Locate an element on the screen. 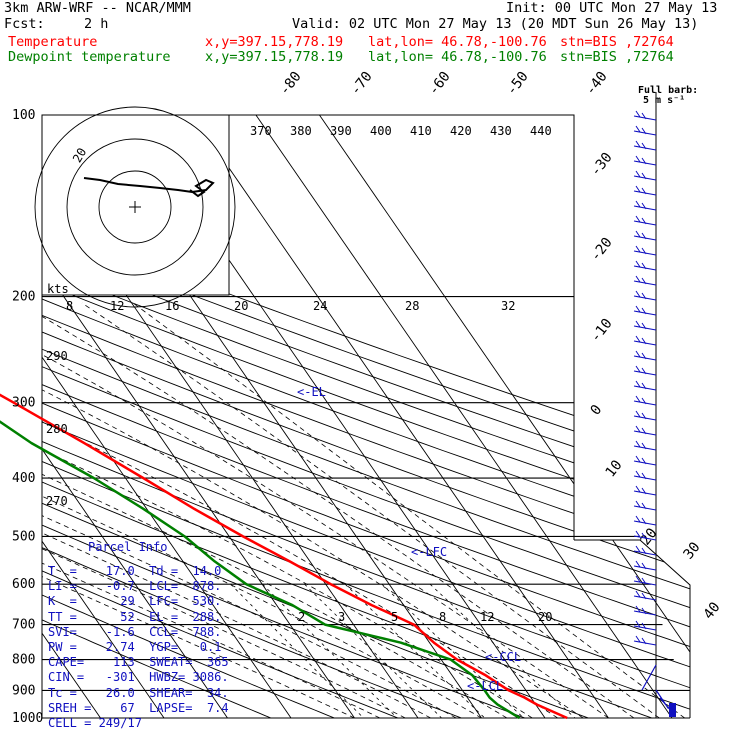 The height and width of the screenshot is (740, 740). parcel-row-left: SREH = 67 is located at coordinates (91, 707).